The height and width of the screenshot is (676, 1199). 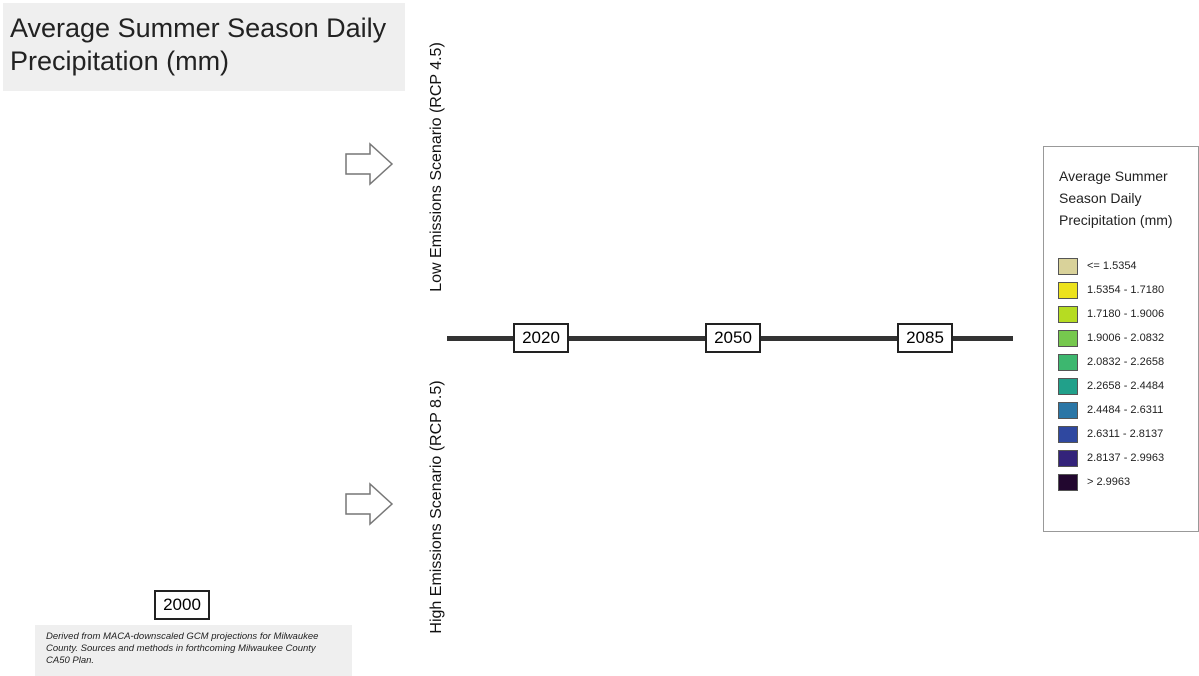 I want to click on legend-item: 1.9006 - 2.0832, so click(x=1111, y=338).